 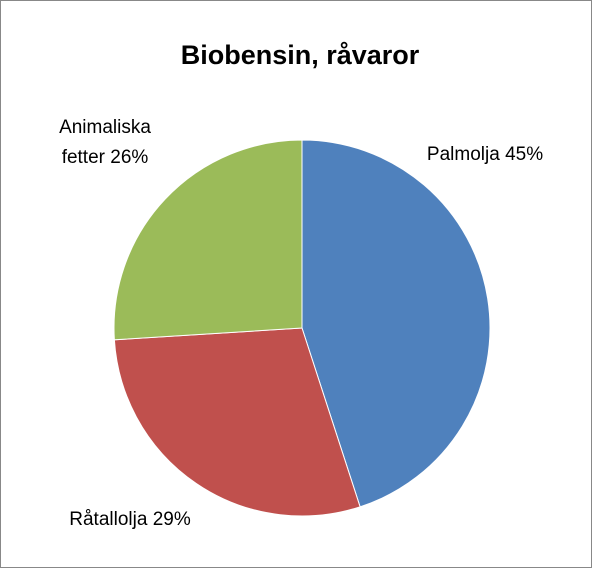 What do you see at coordinates (524, 154) in the screenshot?
I see `value-label: 45%` at bounding box center [524, 154].